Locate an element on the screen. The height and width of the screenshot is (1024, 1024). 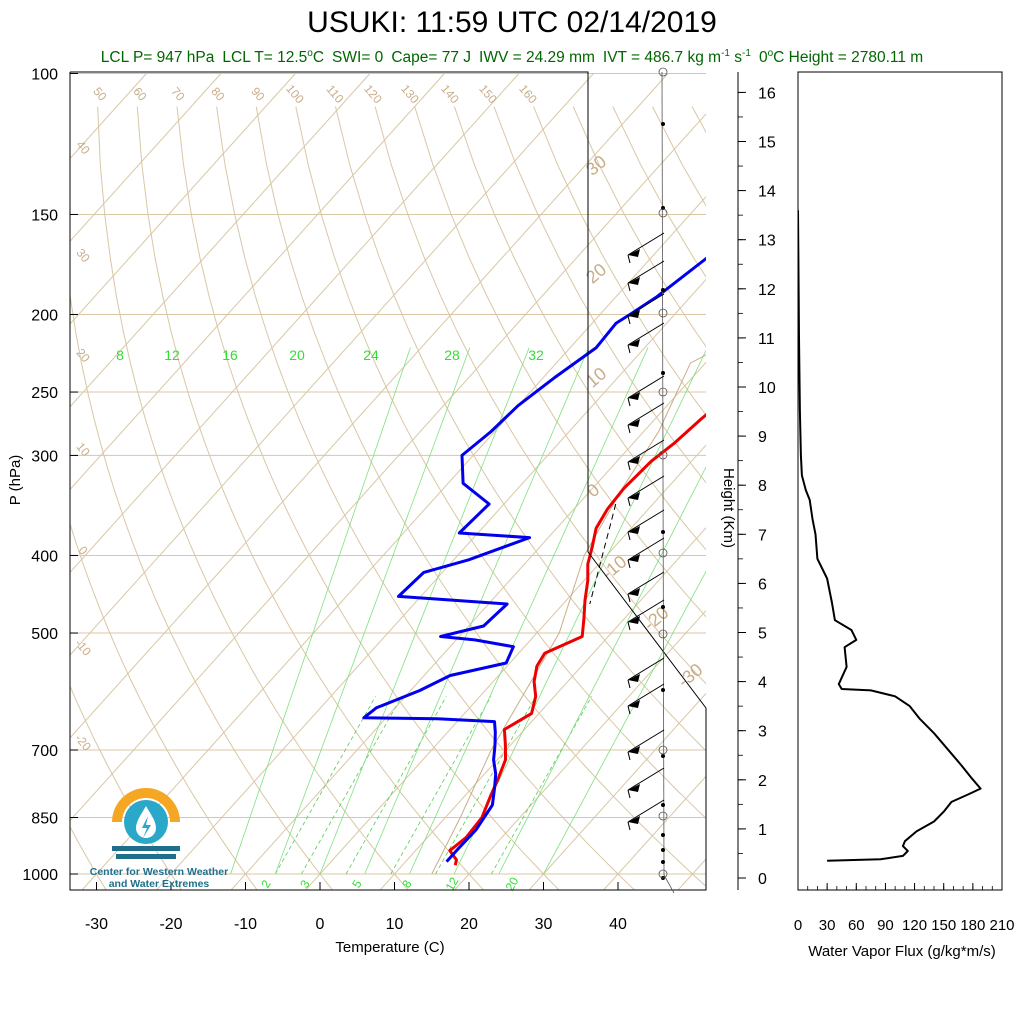
lcl-temperature: LCL T= 12.5oC is located at coordinates (273, 57).